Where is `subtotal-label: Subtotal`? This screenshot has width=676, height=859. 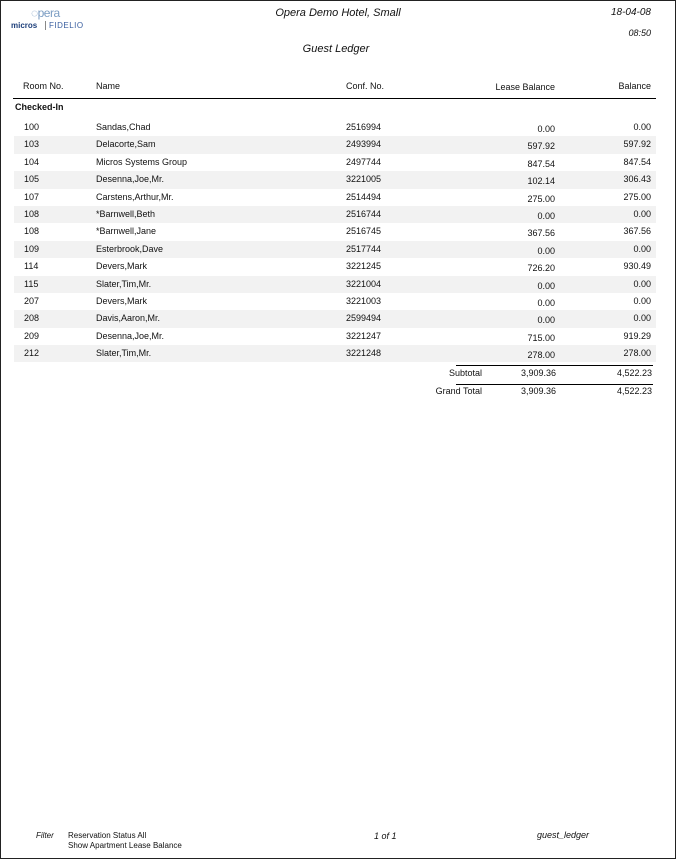 subtotal-label: Subtotal is located at coordinates (465, 373).